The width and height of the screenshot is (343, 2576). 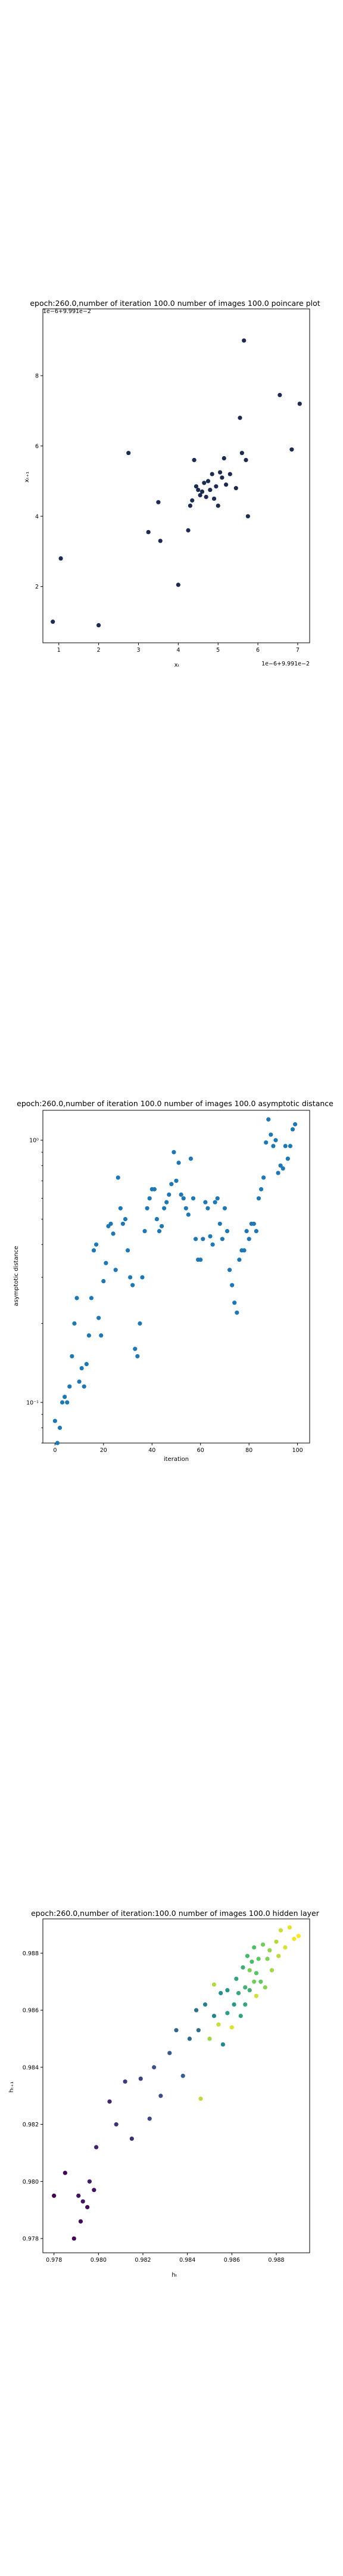 I want to click on x-offset-label: 1e−6+9.991e−2, so click(x=286, y=664).